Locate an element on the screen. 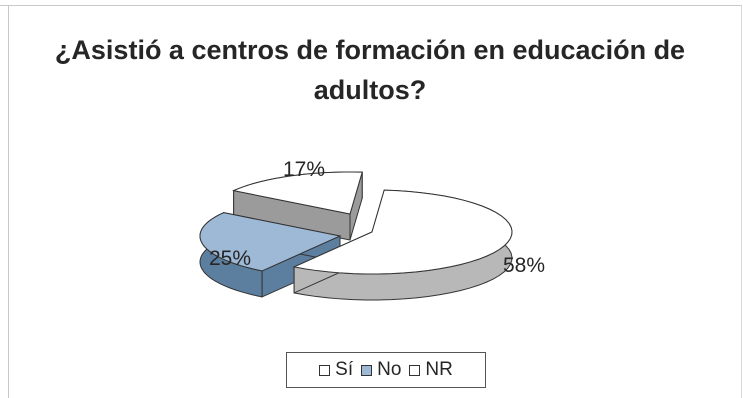 This screenshot has width=743, height=398. legend-item-nr: NR is located at coordinates (431, 370).